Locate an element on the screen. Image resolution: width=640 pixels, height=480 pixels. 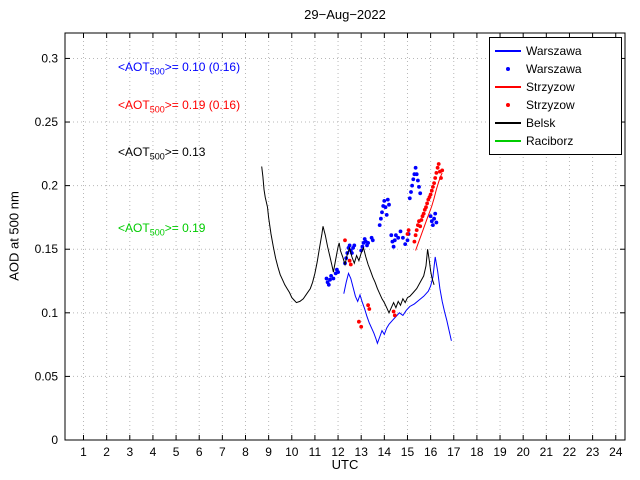
annotation-aot500-belsk: <AOT500>= 0.13 is located at coordinates (162, 153).